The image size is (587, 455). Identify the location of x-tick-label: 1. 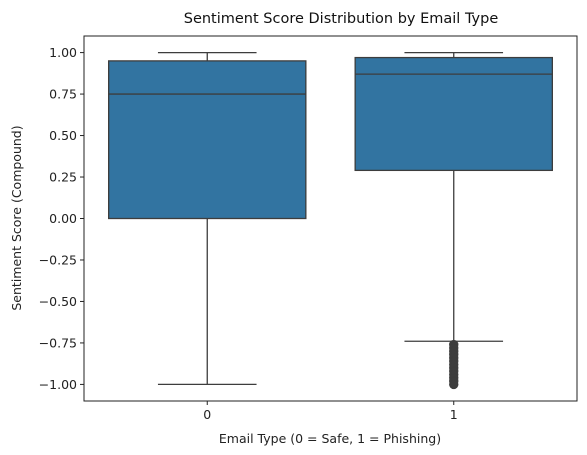
(454, 414).